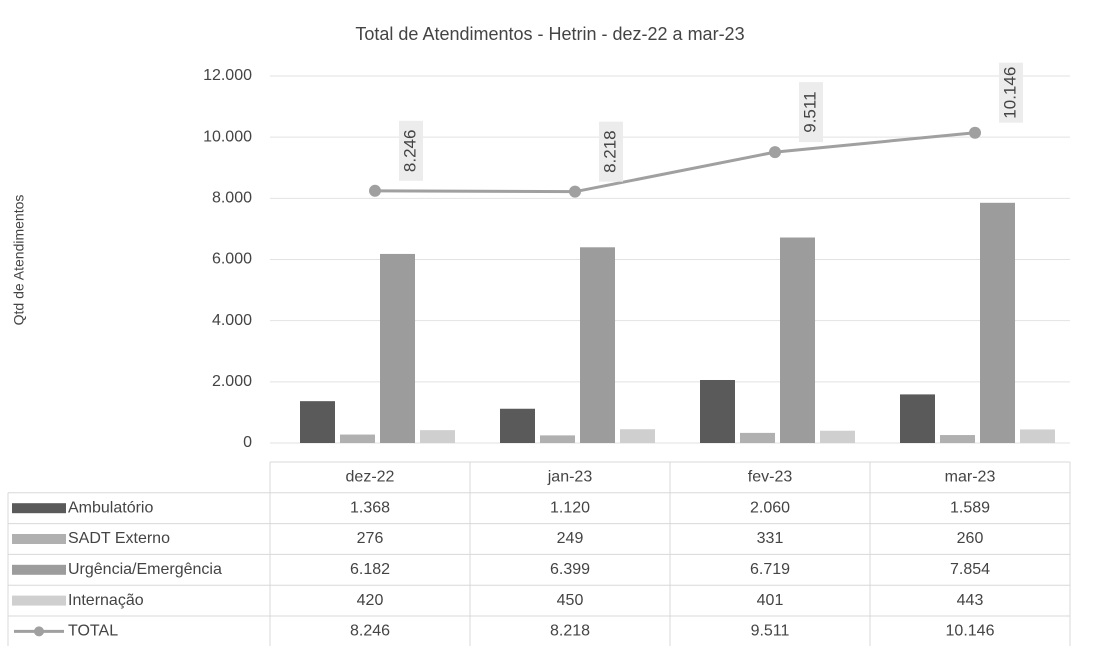  I want to click on y-tick-label: 0, so click(247, 442).